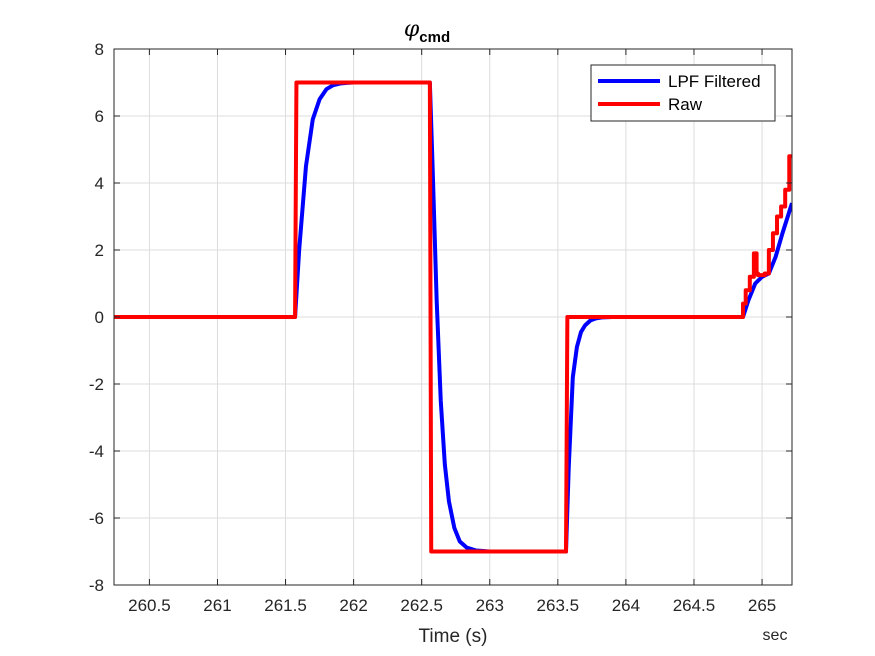 This screenshot has height=656, width=875. What do you see at coordinates (453, 636) in the screenshot?
I see `x-axis-label: Time (s)` at bounding box center [453, 636].